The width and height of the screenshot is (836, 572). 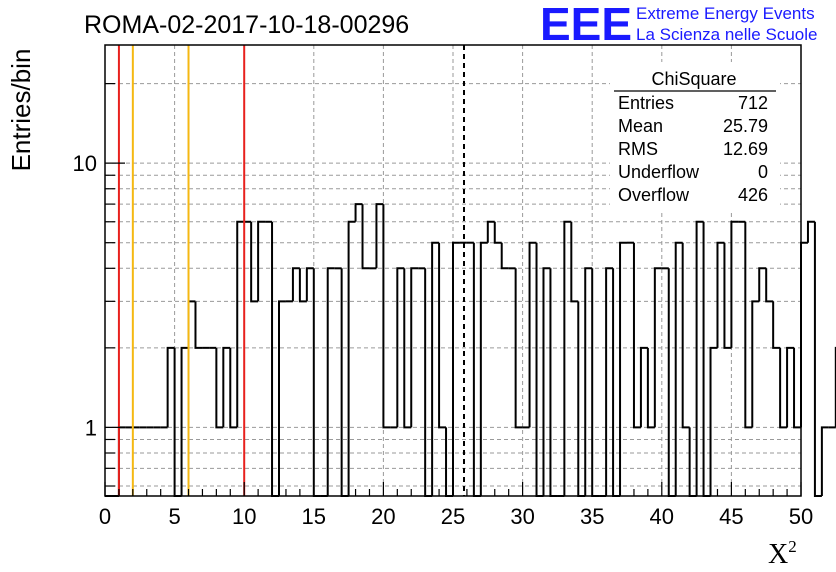 I want to click on stats-label: RMS, so click(x=638, y=149).